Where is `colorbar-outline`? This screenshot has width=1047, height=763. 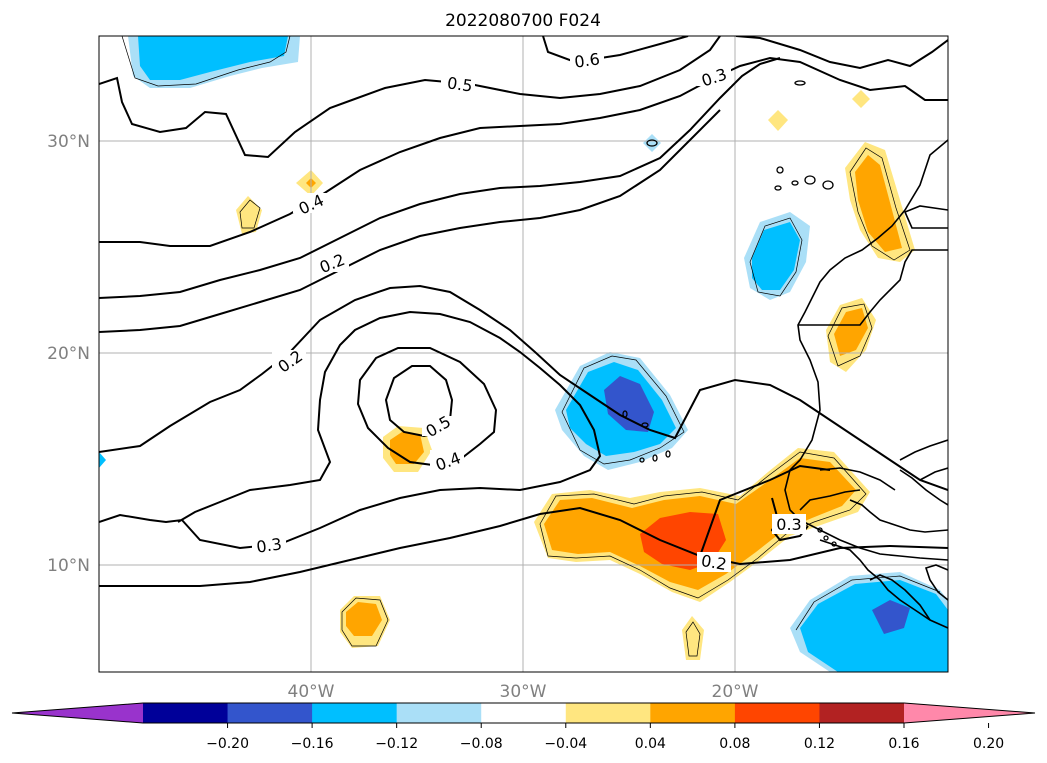
colorbar-outline is located at coordinates (523, 713).